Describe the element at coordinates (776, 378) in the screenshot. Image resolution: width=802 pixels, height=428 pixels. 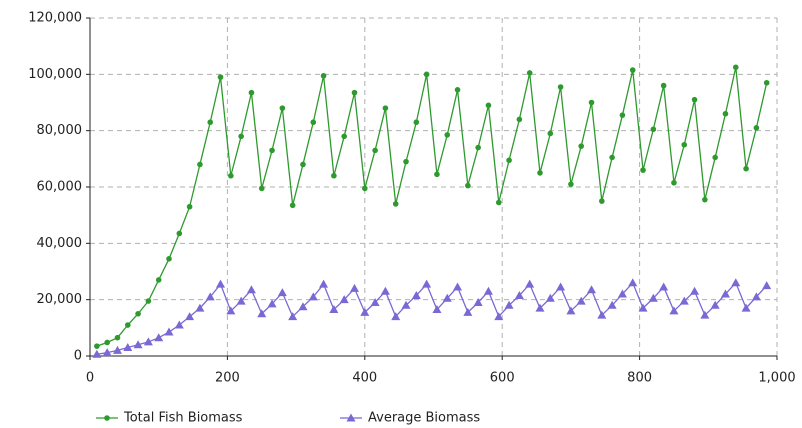
I see `x-tick-label: 1,000` at that location.